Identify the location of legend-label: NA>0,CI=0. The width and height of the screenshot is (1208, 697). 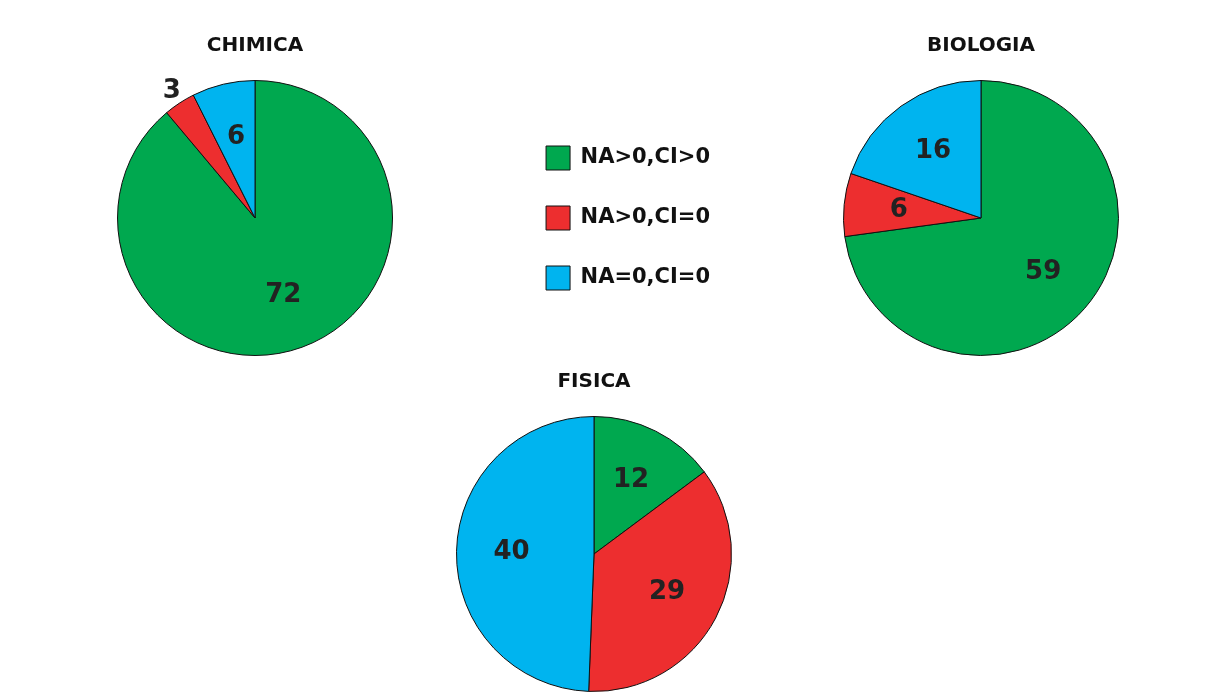
(645, 216).